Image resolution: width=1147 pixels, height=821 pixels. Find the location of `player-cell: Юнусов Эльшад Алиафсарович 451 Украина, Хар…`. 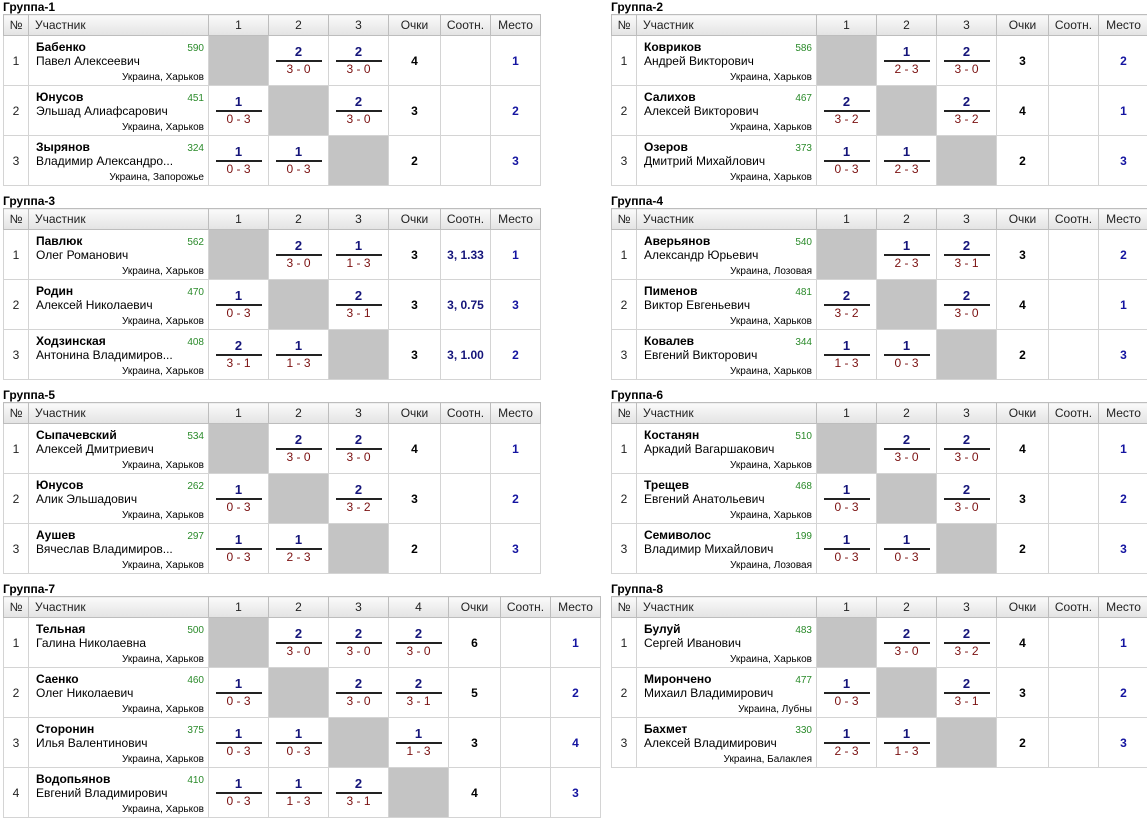

player-cell: Юнусов Эльшад Алиафсарович 451 Украина, Хар… is located at coordinates (118, 110).